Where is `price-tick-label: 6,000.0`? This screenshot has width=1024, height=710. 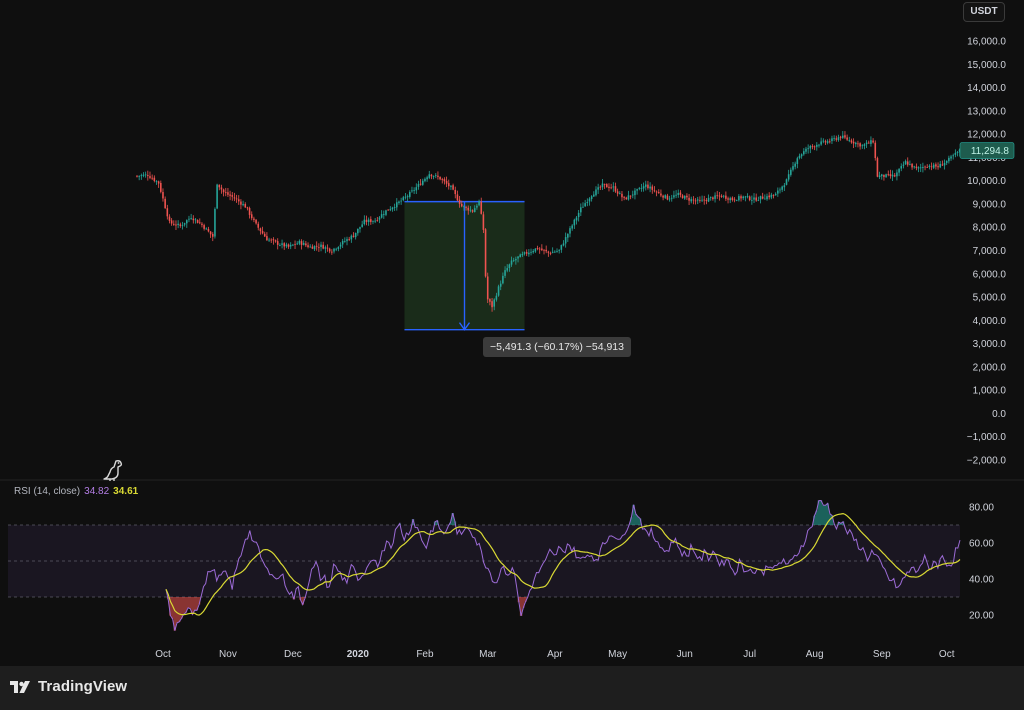
price-tick-label: 6,000.0 is located at coordinates (990, 274).